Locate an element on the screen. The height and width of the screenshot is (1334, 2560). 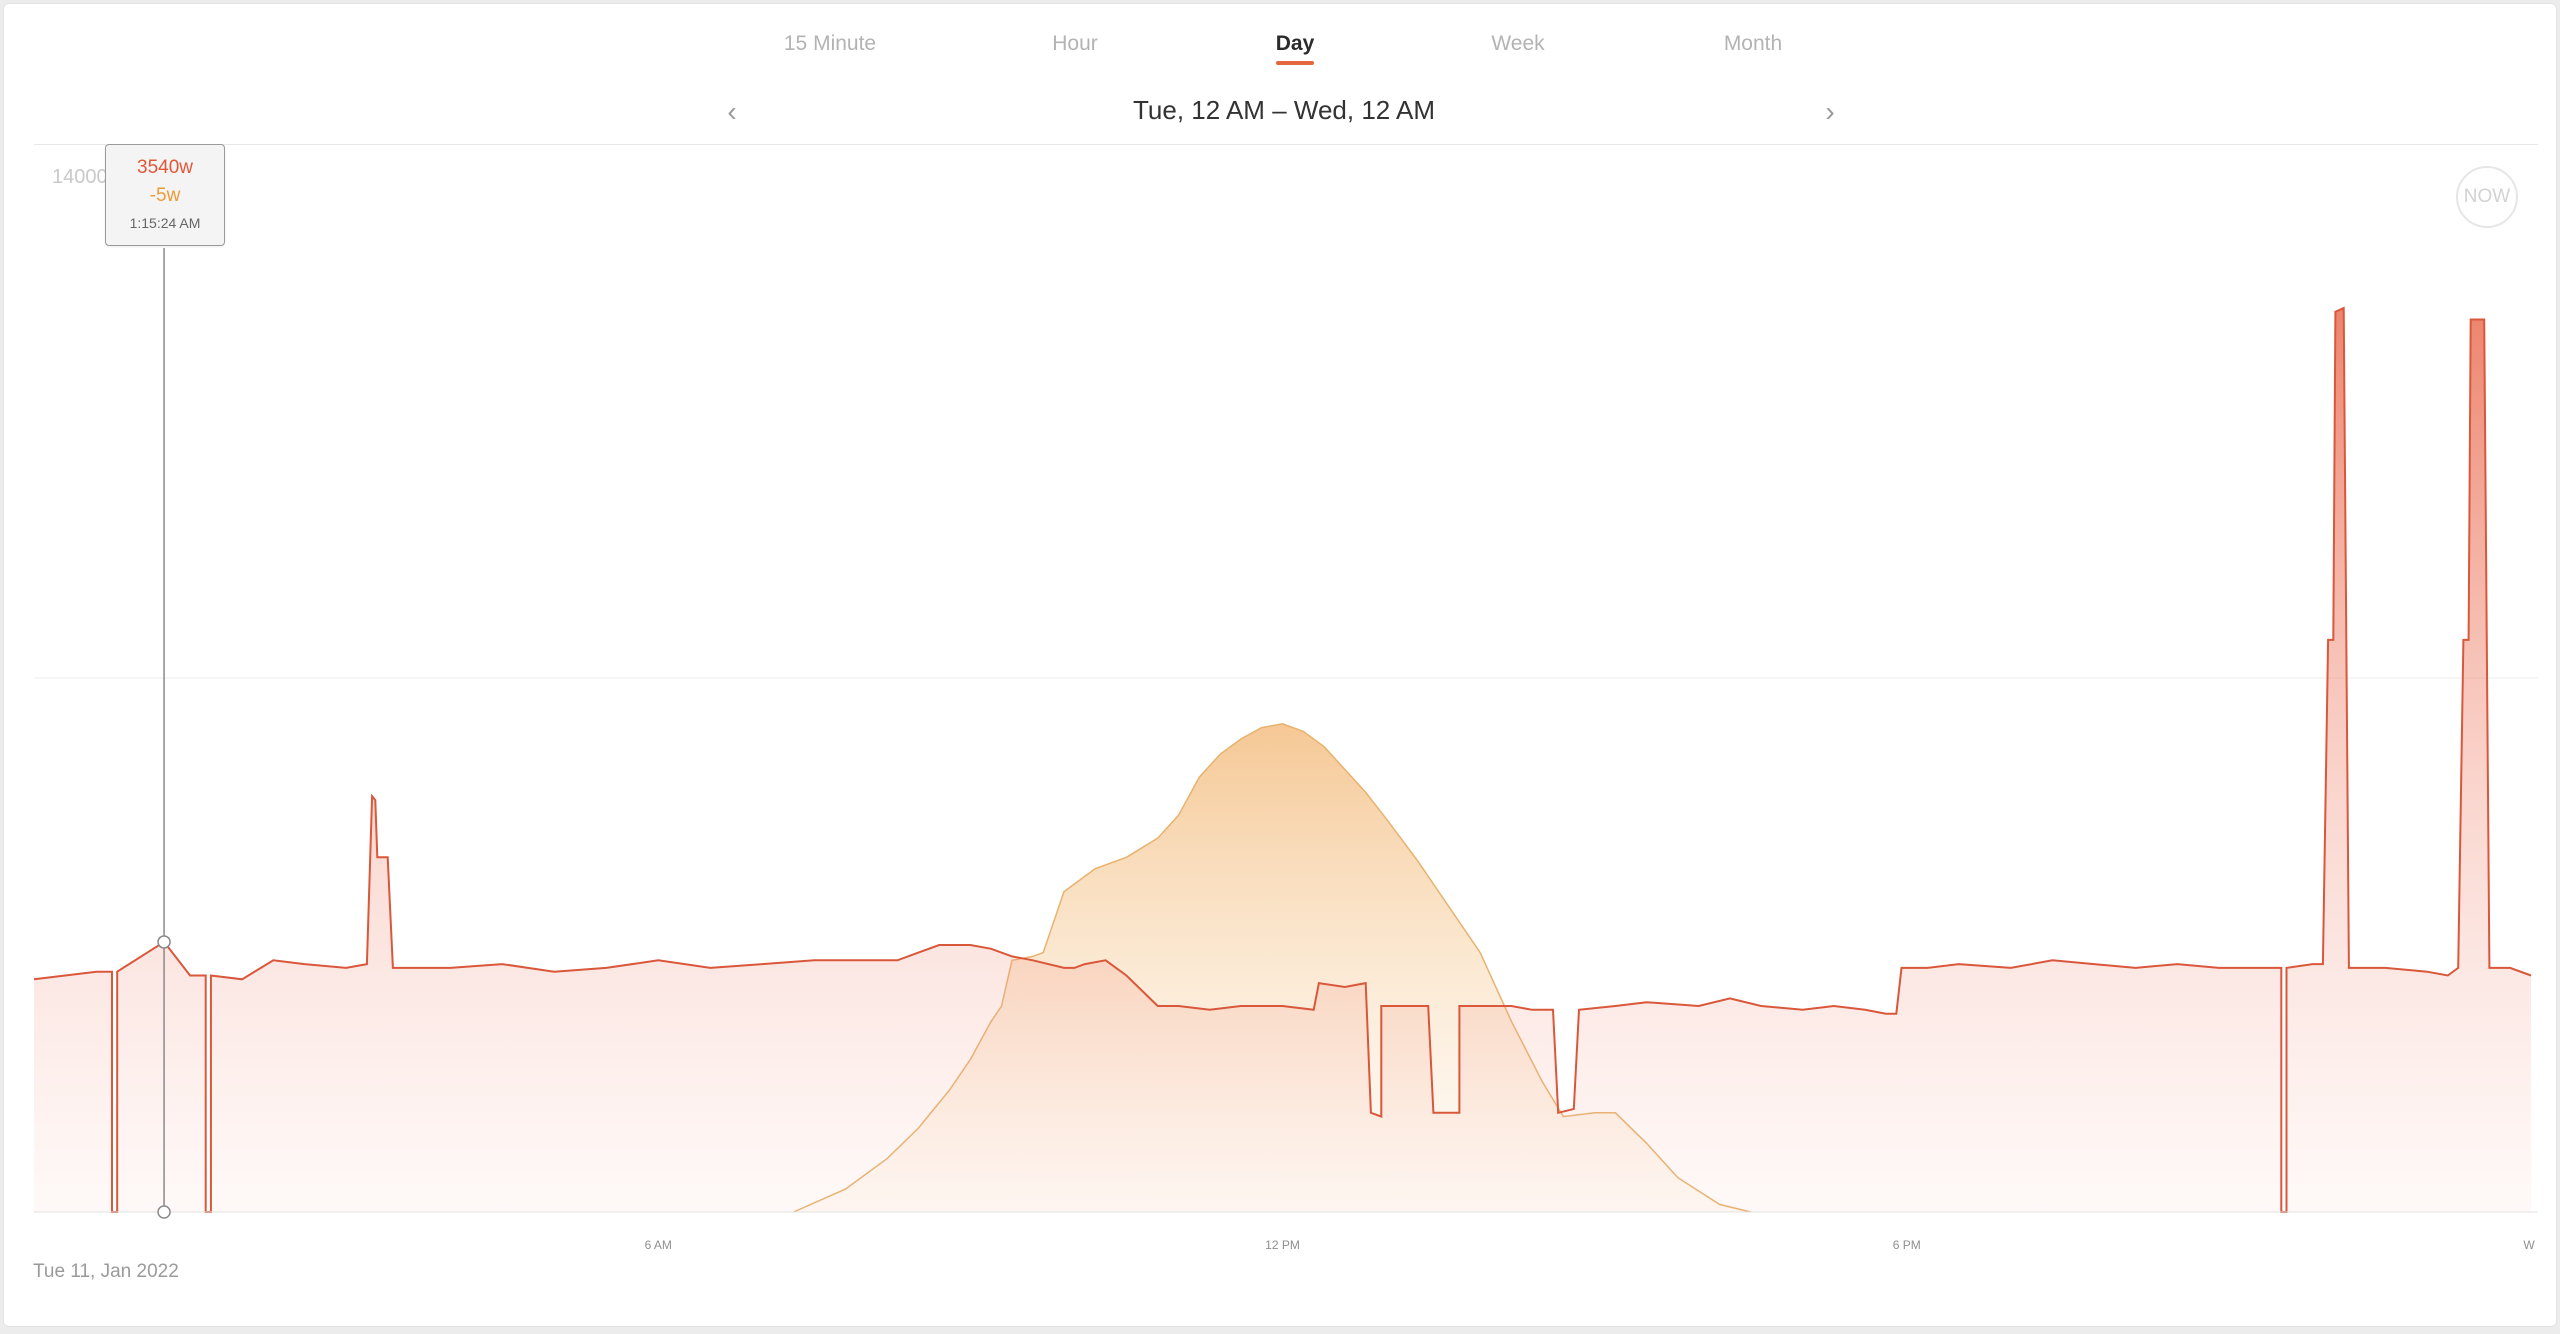
date-label: Tue 11, Jan 2022 is located at coordinates (106, 1271).